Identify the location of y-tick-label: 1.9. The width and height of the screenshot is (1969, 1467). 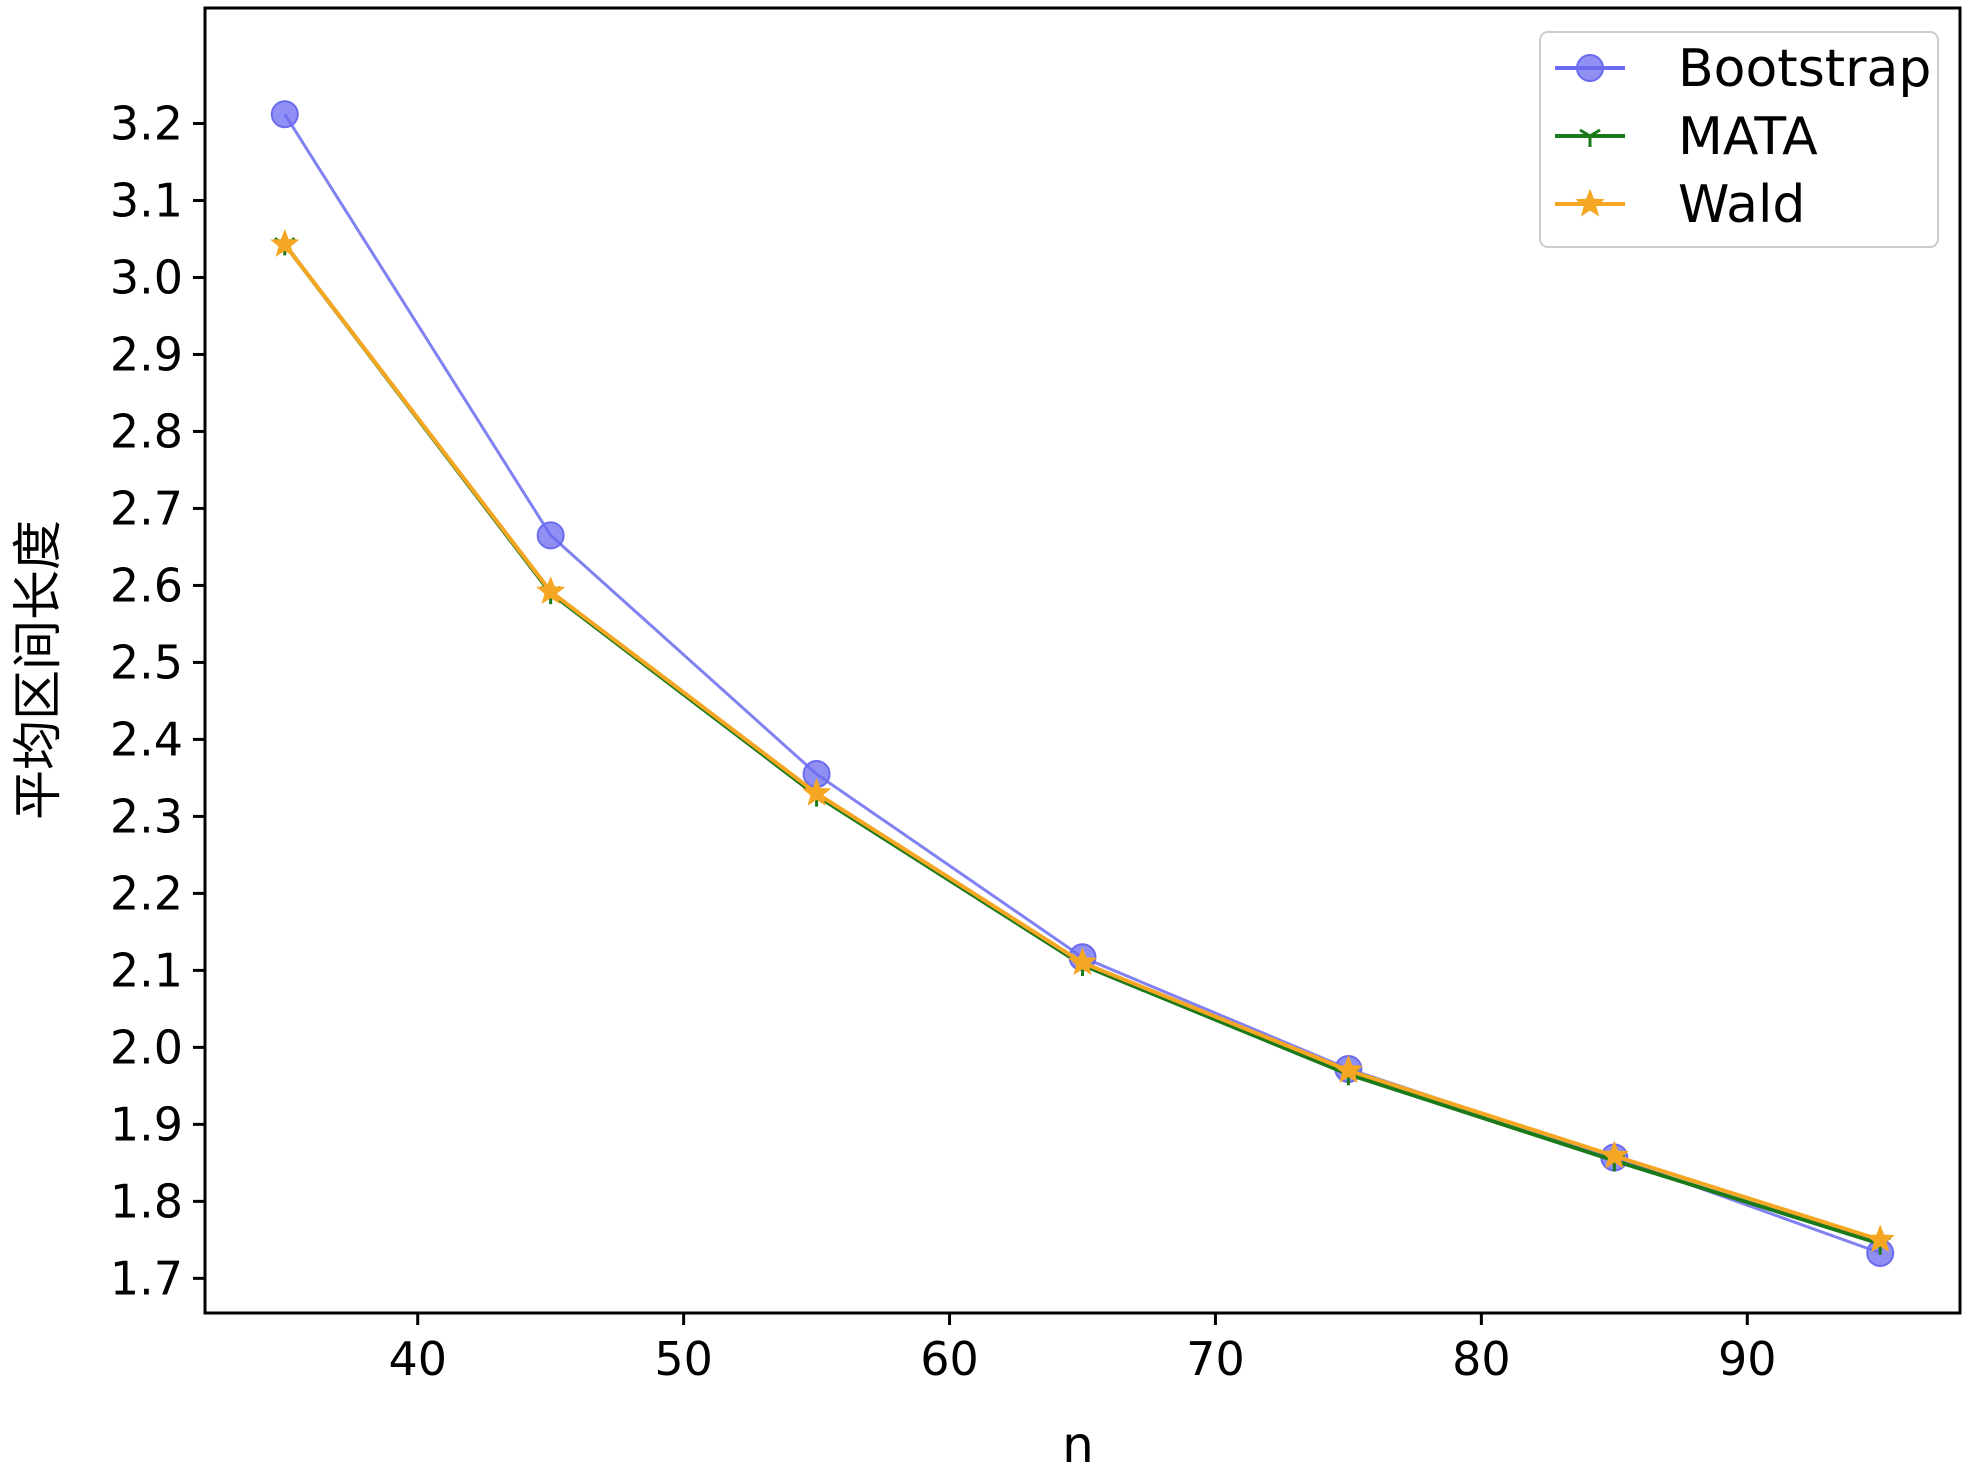
(146, 1124).